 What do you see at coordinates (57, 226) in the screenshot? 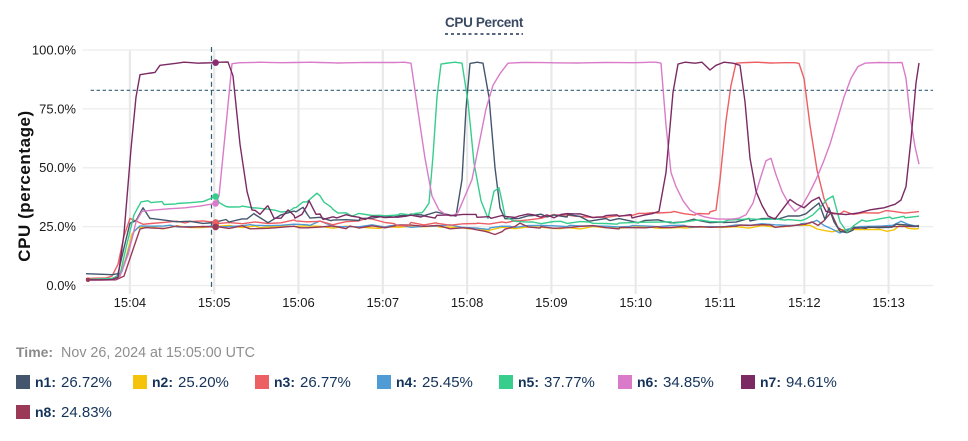
I see `svg-text: 25.0%` at bounding box center [57, 226].